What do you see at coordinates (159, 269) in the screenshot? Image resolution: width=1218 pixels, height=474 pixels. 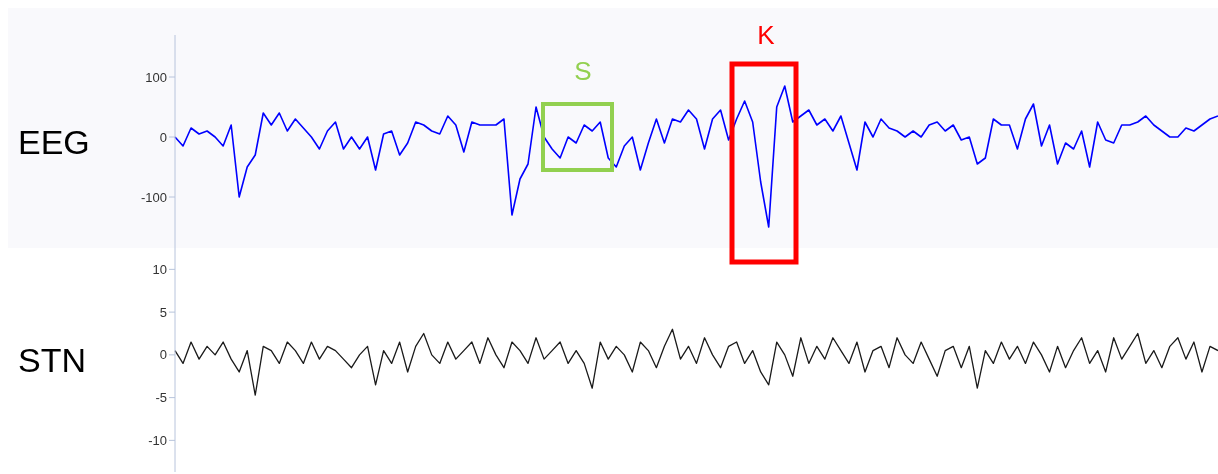 I see `y-tick-label: 10` at bounding box center [159, 269].